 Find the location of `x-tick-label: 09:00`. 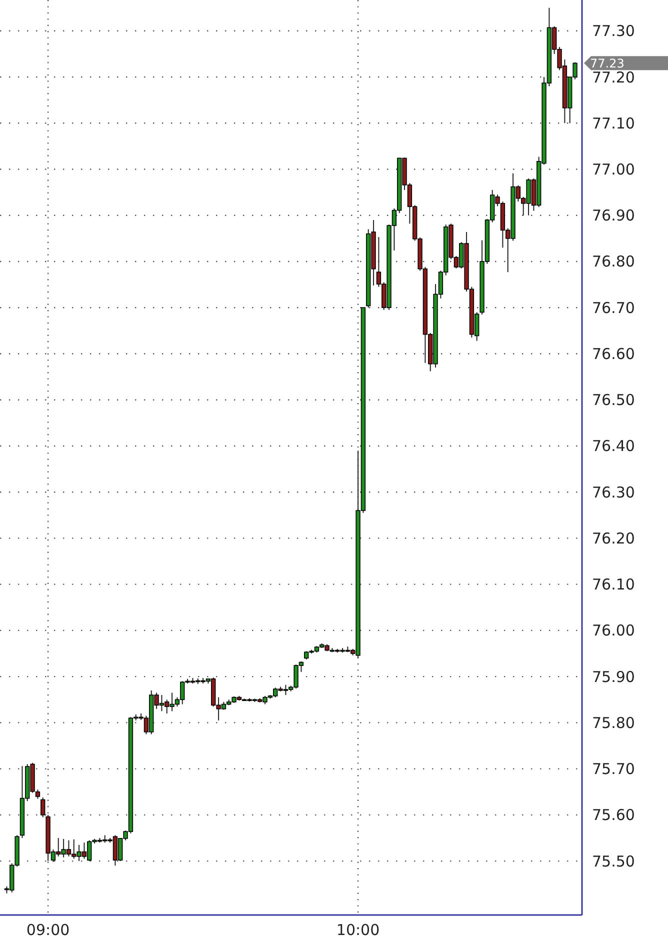

x-tick-label: 09:00 is located at coordinates (48, 930).